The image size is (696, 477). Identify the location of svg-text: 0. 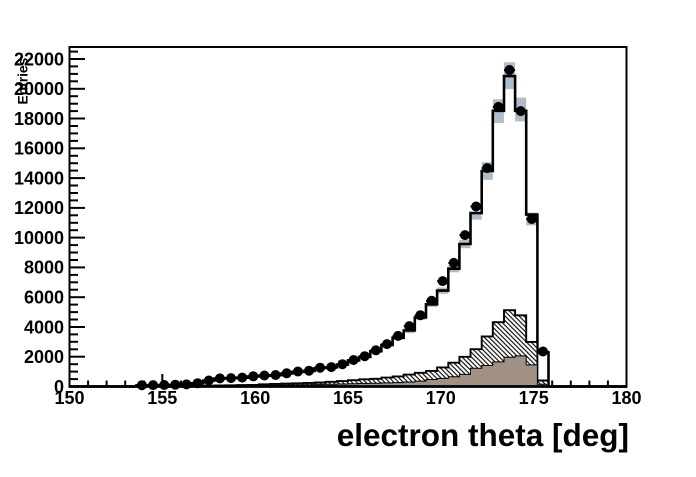
(59, 387).